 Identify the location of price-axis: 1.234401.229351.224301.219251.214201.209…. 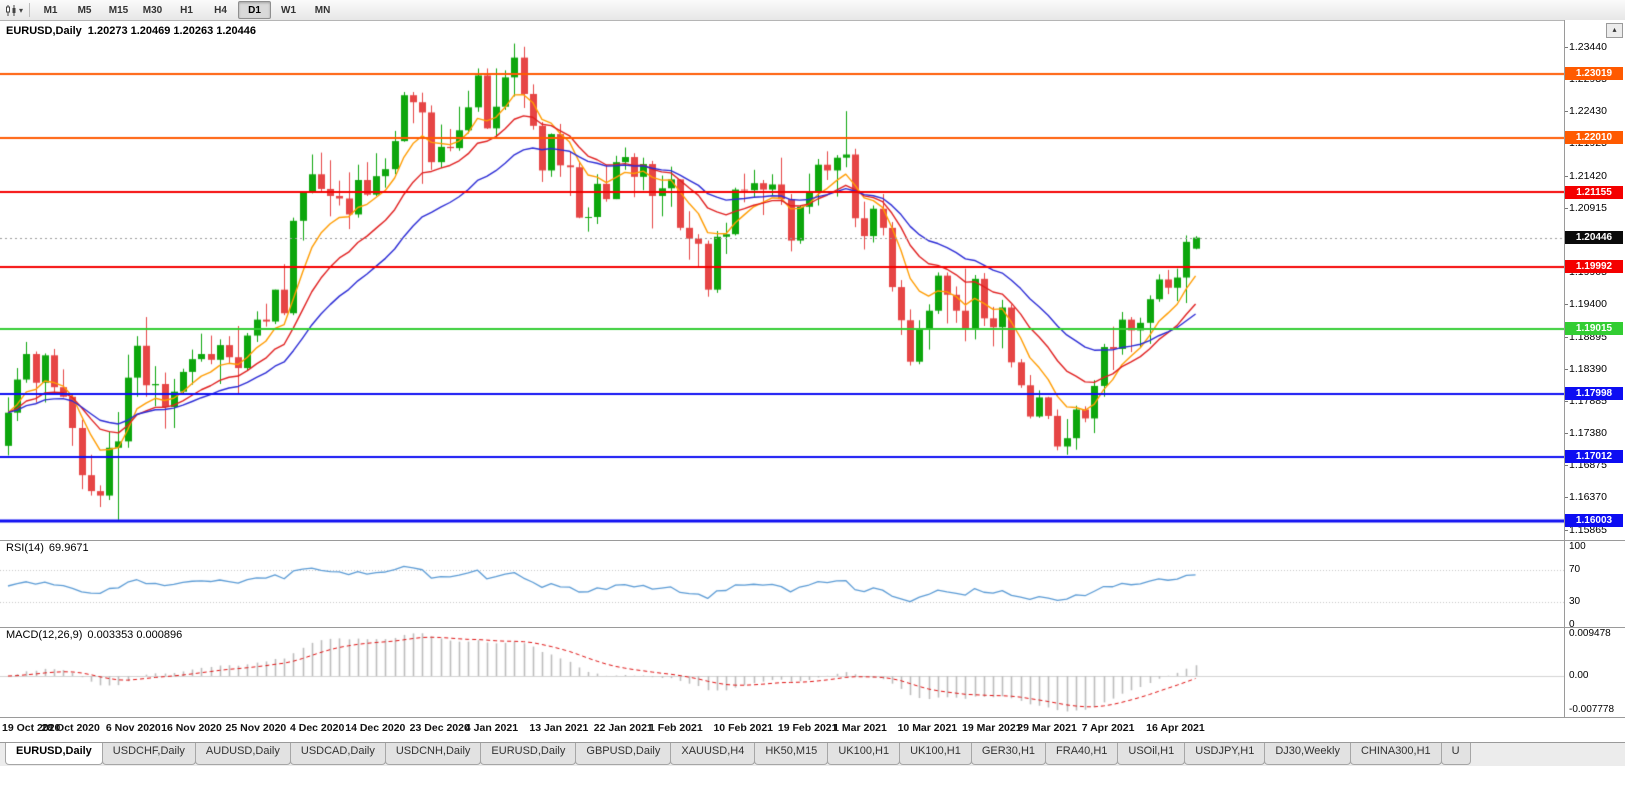
(1594, 368).